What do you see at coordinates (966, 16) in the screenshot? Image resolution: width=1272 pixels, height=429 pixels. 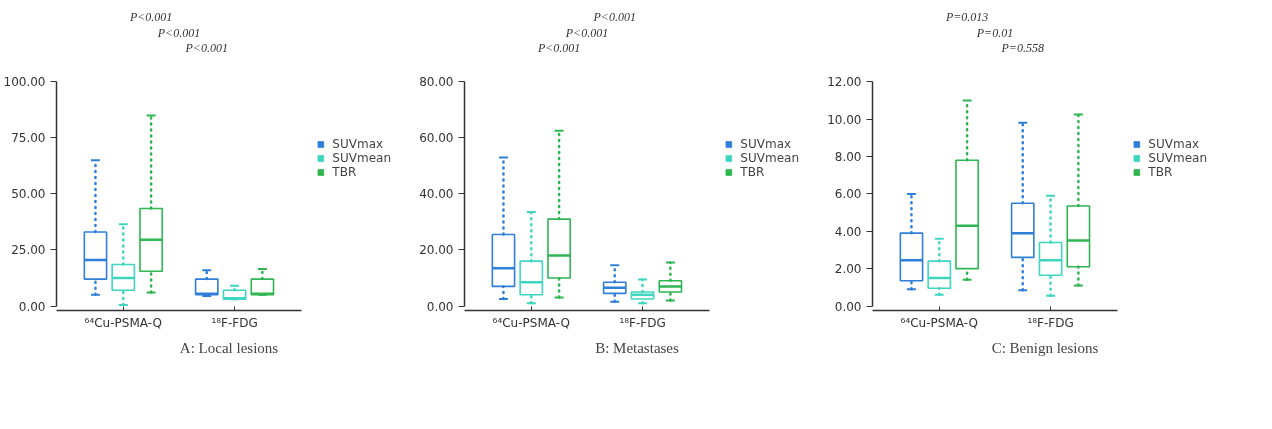 I see `text: P=0.013` at bounding box center [966, 16].